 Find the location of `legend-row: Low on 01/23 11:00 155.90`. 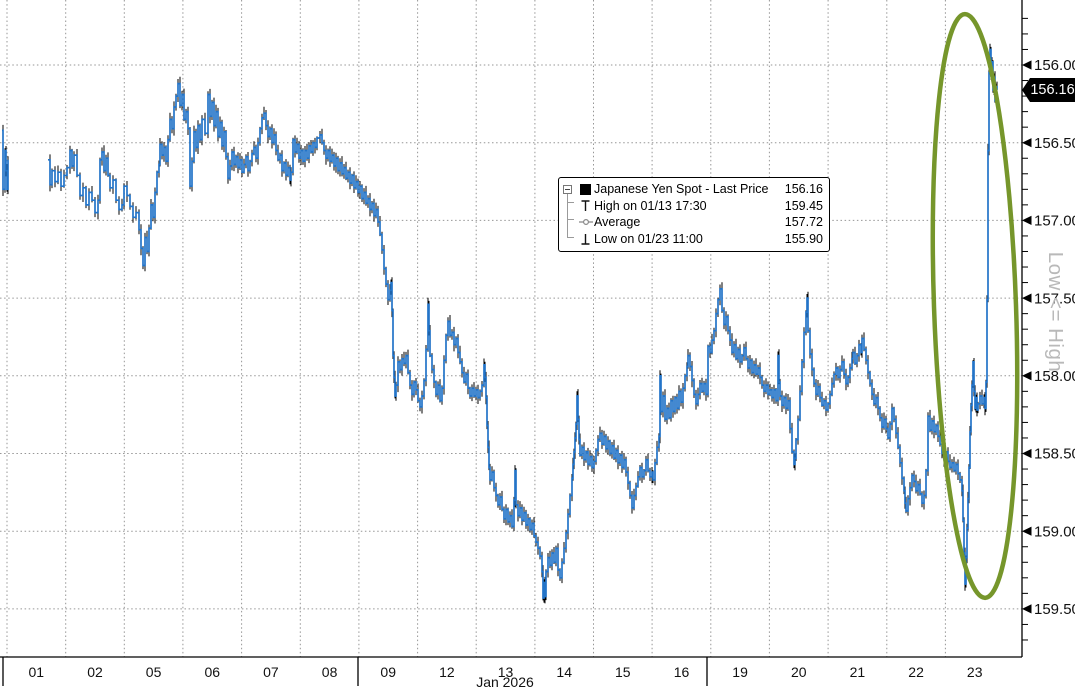

legend-row: Low on 01/23 11:00 155.90 is located at coordinates (693, 239).